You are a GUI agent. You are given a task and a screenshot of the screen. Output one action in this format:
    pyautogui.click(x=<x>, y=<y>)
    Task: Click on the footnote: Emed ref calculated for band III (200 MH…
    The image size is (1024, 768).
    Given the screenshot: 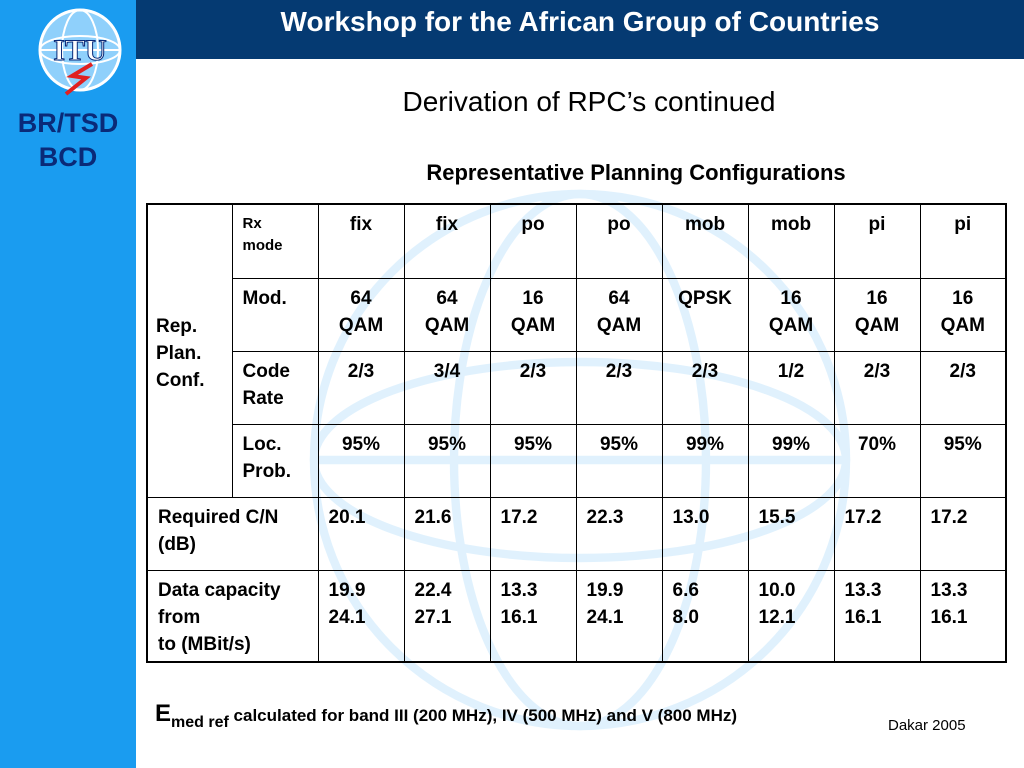 What is the action you would take?
    pyautogui.click(x=446, y=715)
    